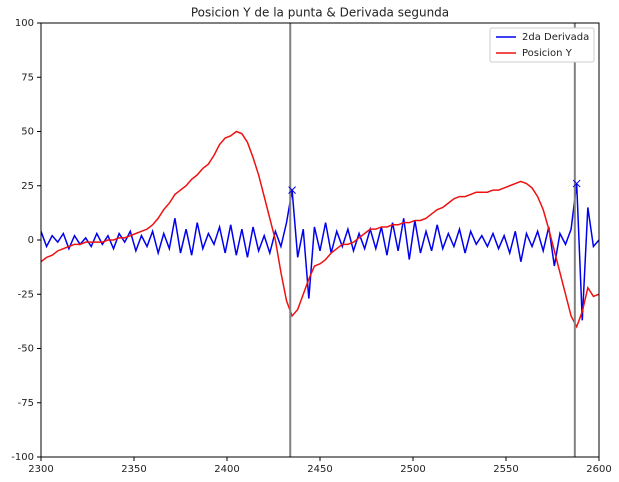 This screenshot has width=619, height=482. I want to click on x-tick-label: 2550, so click(505, 469).